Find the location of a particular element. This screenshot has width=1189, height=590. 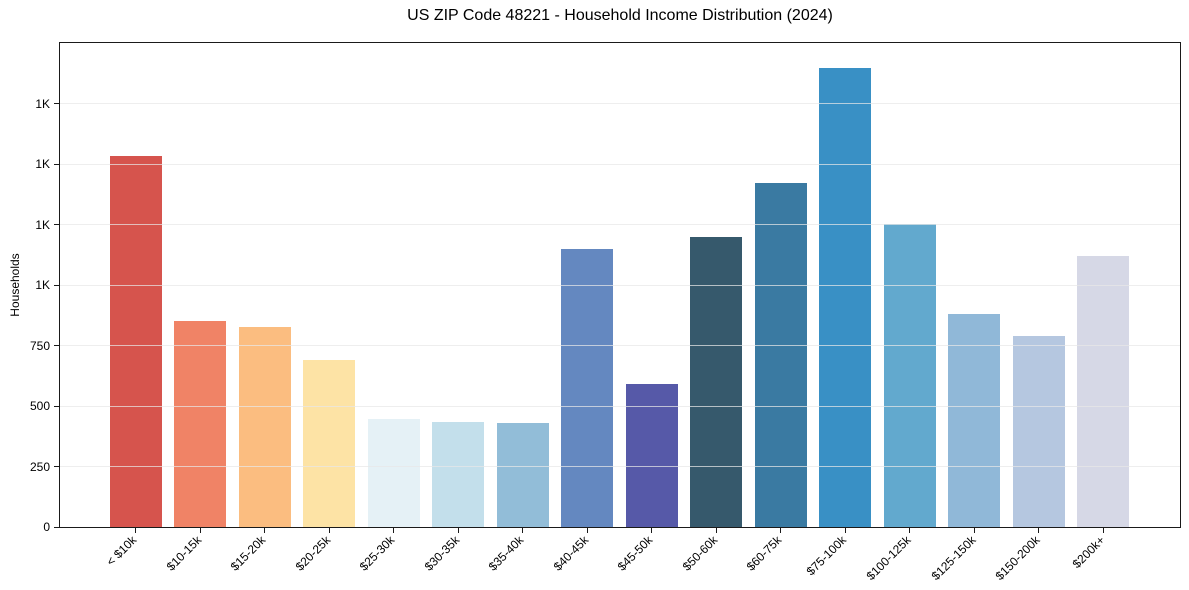

x-tick-label: $20-25k is located at coordinates (312, 553).